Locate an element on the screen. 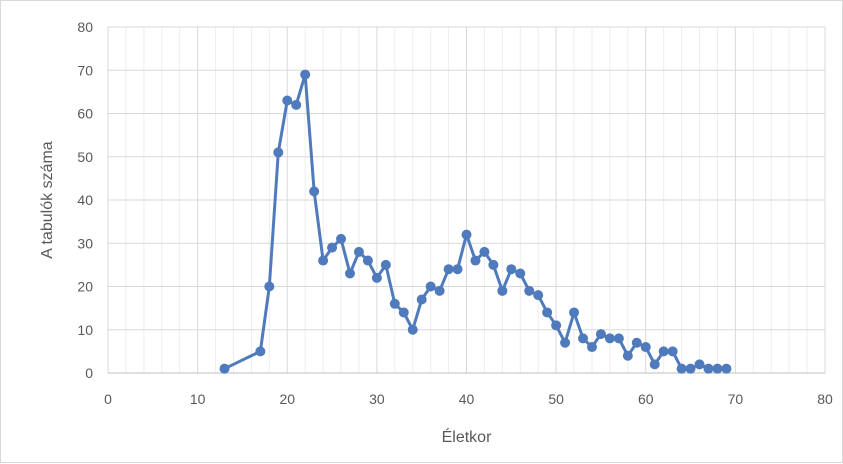  y-tick-labels: 0 10 20 30 40 50 60 70 80 is located at coordinates (85, 200).